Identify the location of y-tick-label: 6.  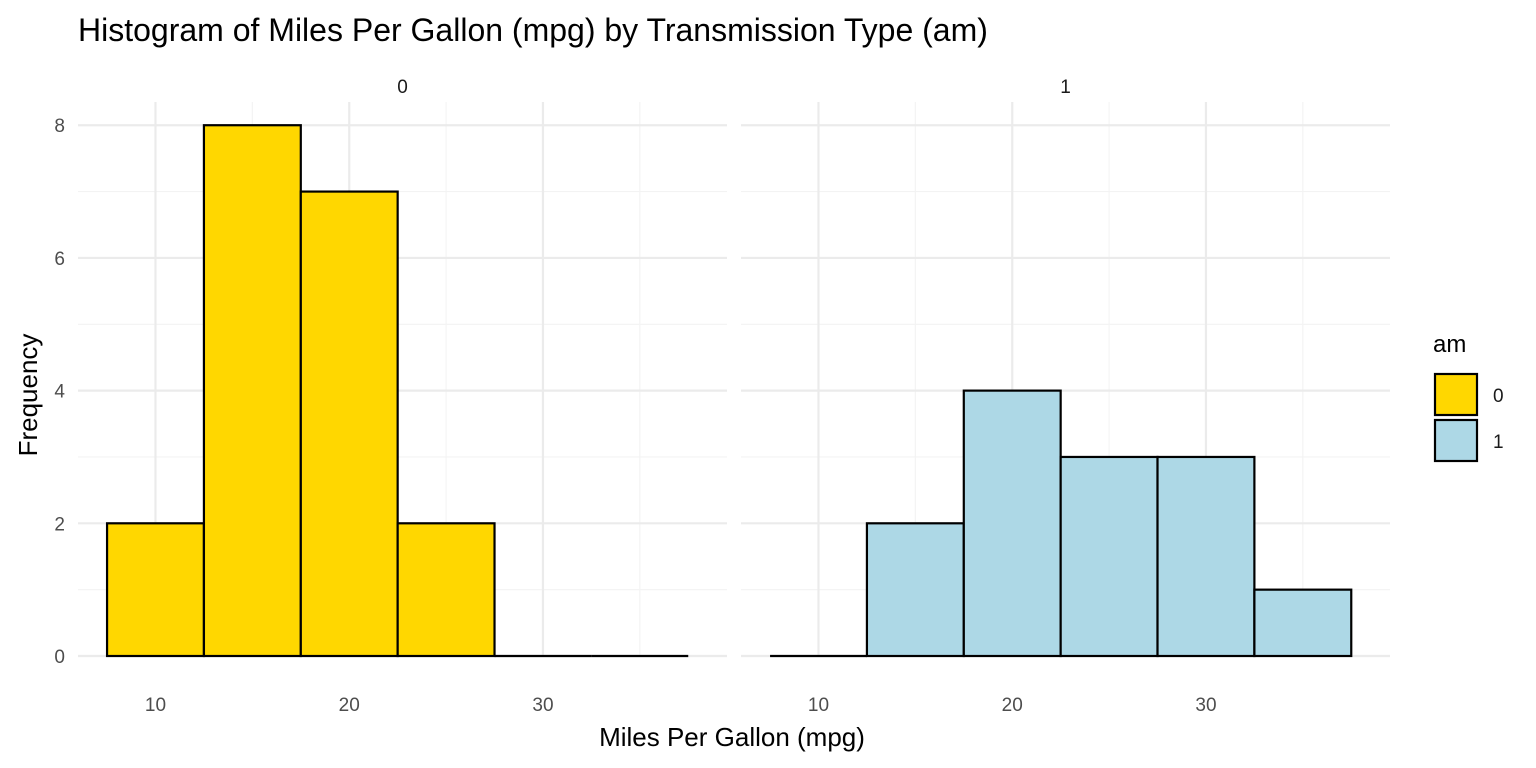
(59, 259).